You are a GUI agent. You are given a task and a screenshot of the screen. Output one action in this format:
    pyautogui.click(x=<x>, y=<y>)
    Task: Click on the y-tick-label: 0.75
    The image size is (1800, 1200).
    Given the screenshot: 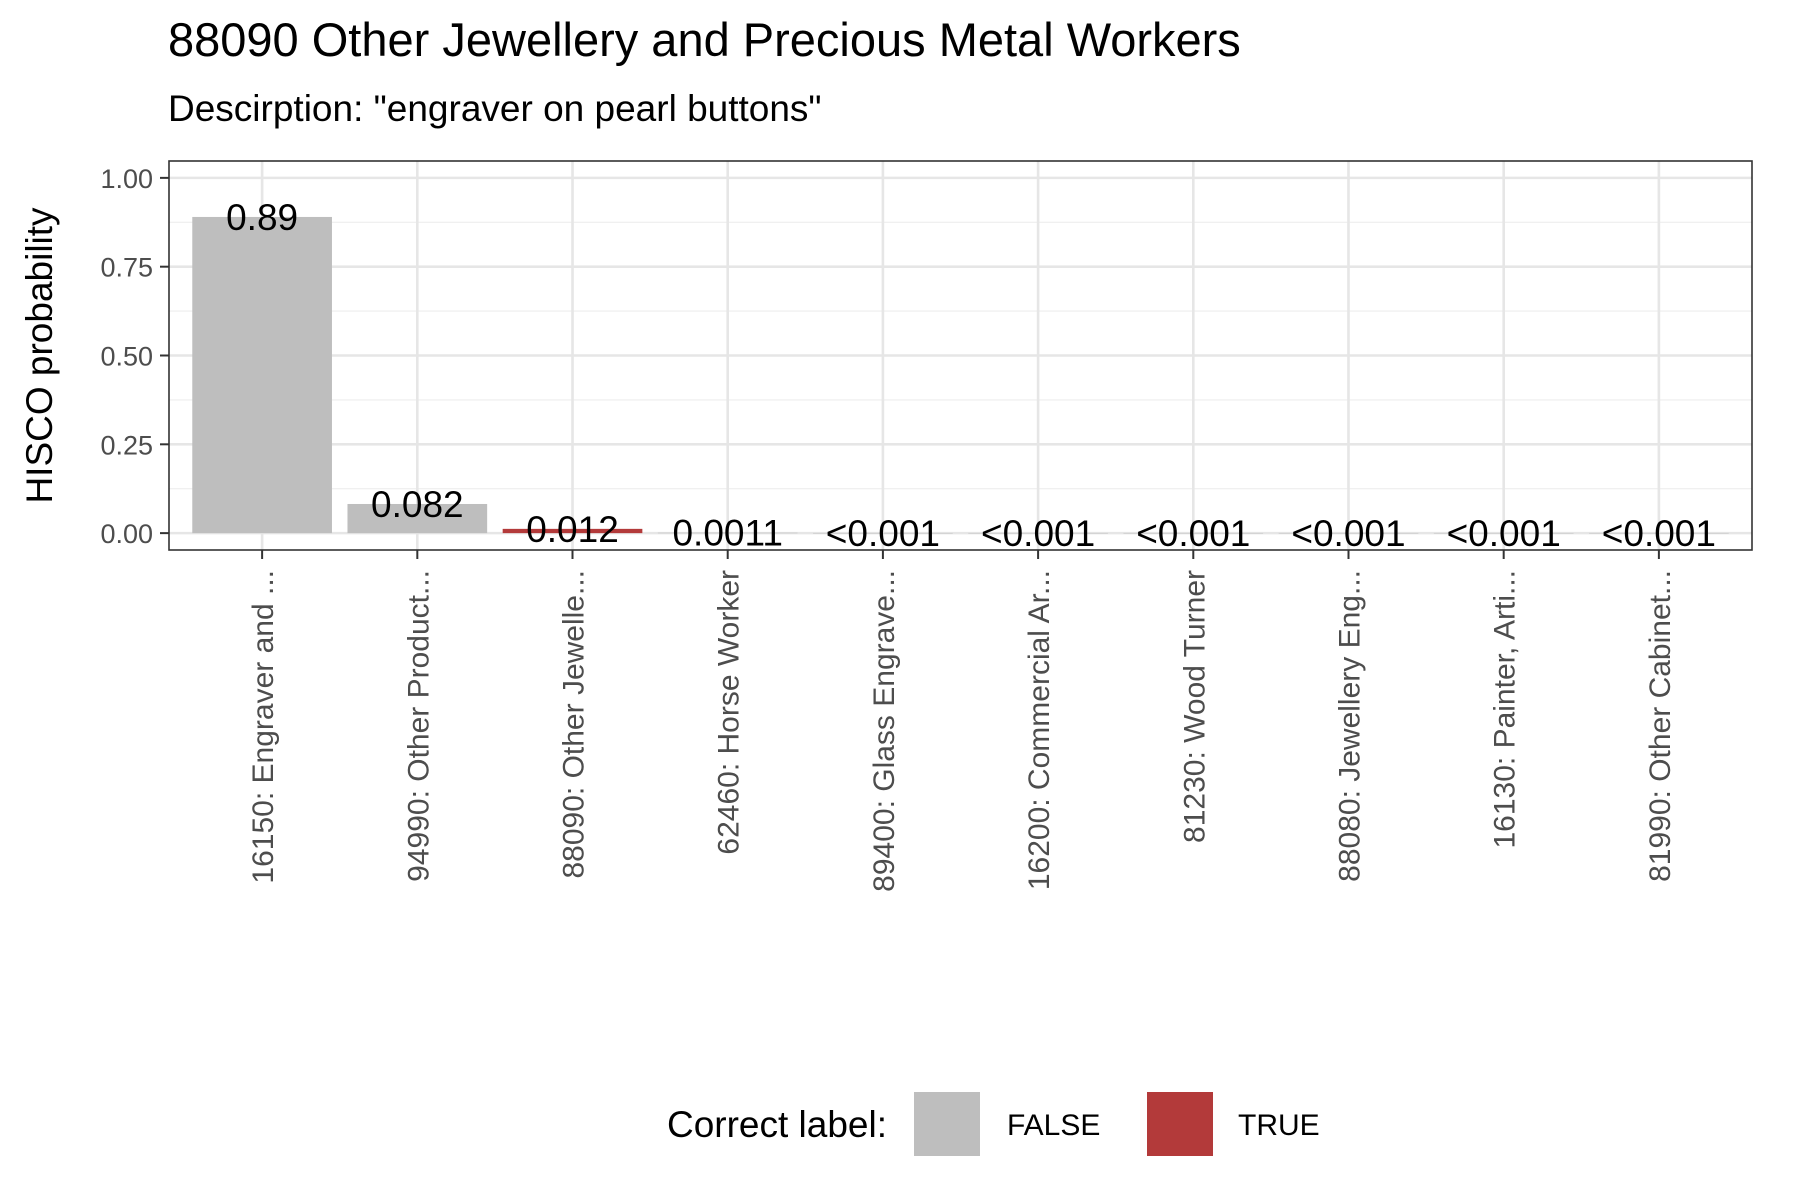 What is the action you would take?
    pyautogui.click(x=126, y=268)
    